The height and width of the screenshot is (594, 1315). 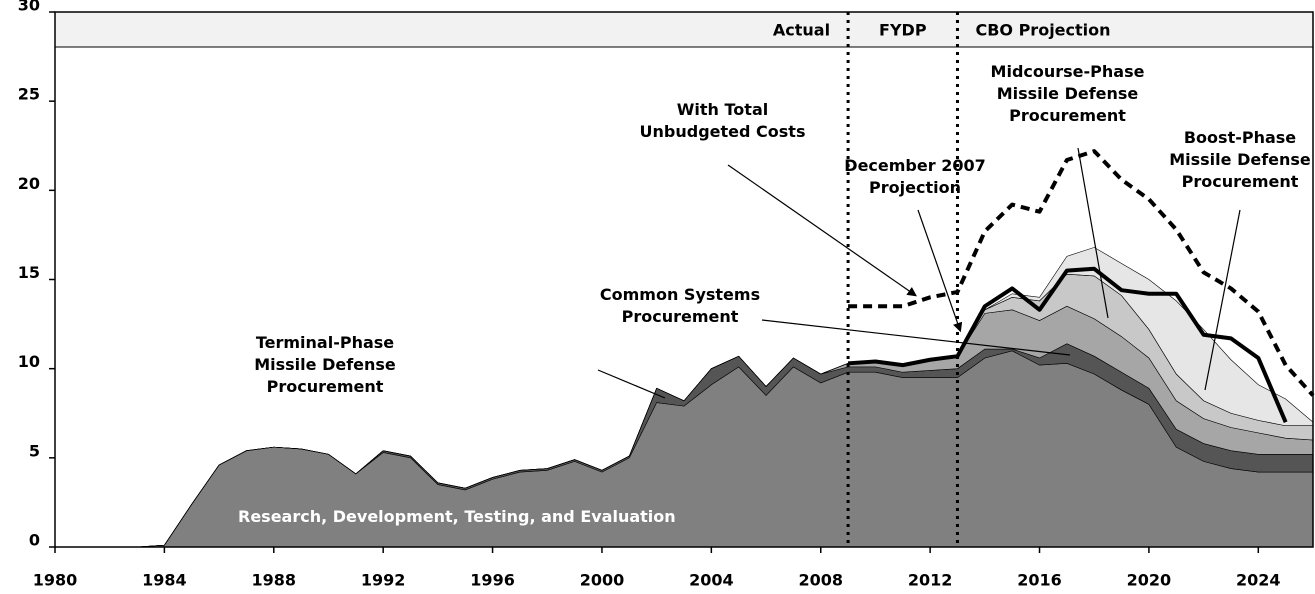 What do you see at coordinates (1149, 580) in the screenshot?
I see `x-tick-label: 2020` at bounding box center [1149, 580].